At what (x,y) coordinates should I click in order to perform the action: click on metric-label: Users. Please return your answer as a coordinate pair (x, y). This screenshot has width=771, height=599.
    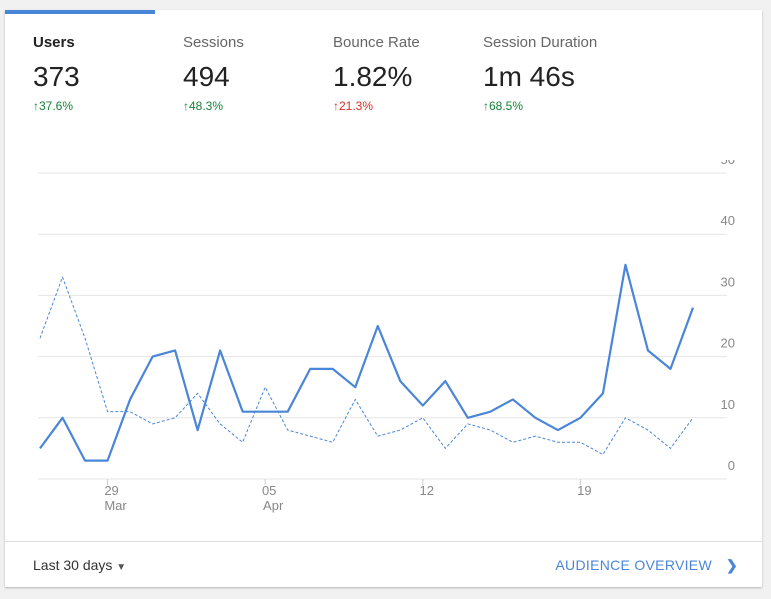
    Looking at the image, I should click on (54, 42).